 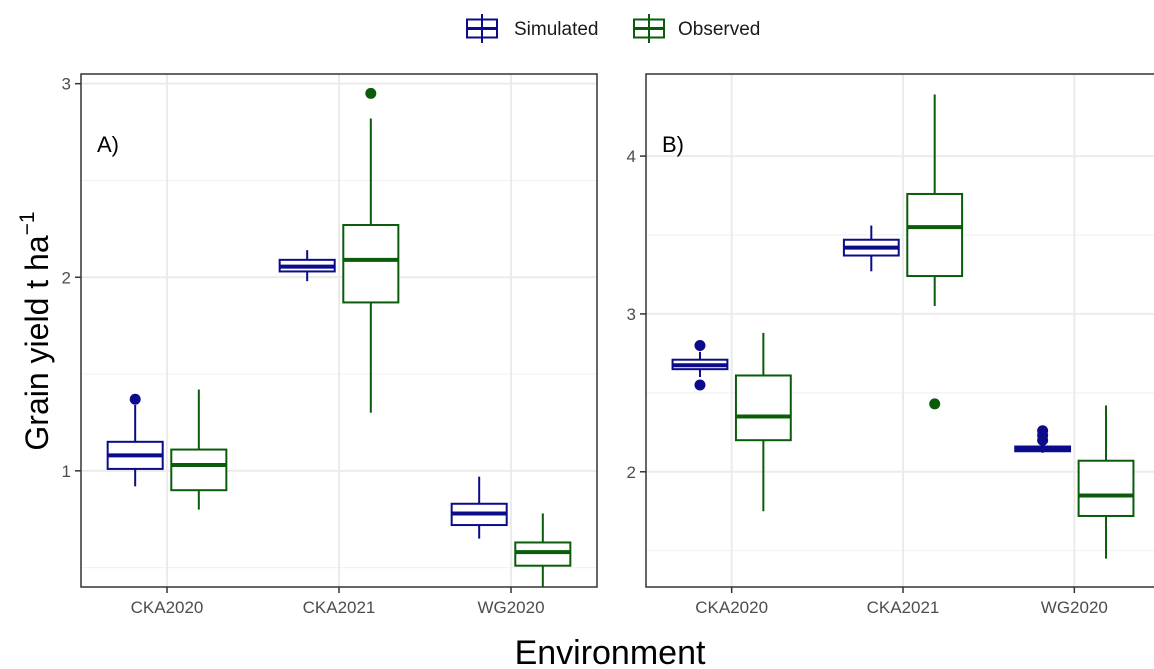 What do you see at coordinates (631, 156) in the screenshot?
I see `y-tick-label: 4` at bounding box center [631, 156].